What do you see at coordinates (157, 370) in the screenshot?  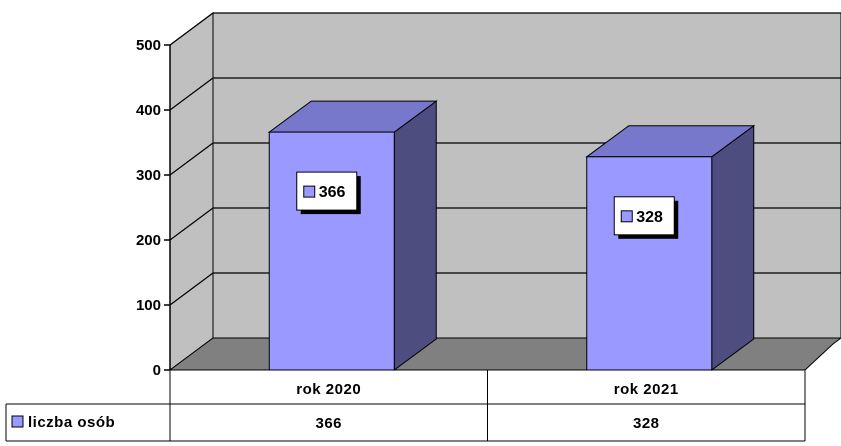 I see `y-tick-label-0: 0` at bounding box center [157, 370].